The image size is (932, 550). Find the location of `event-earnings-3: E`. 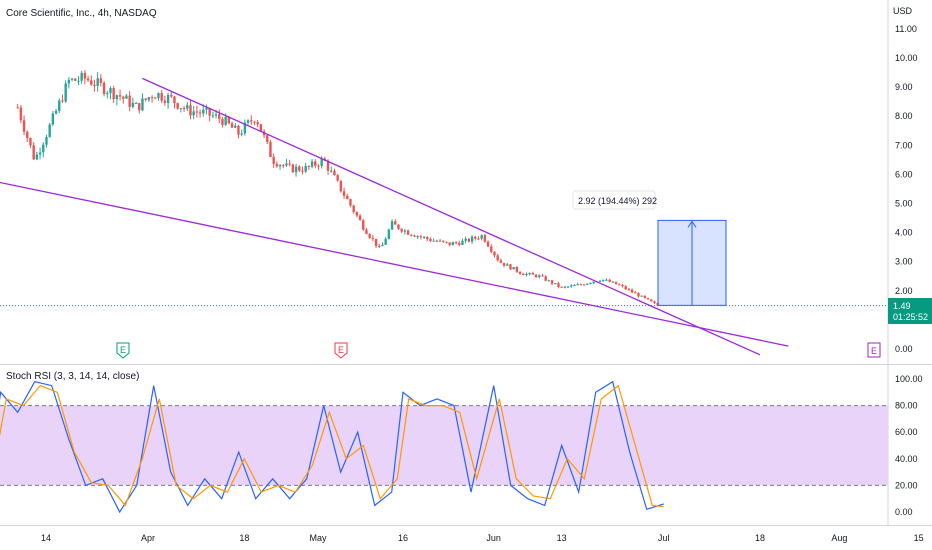

event-earnings-3: E is located at coordinates (874, 350).